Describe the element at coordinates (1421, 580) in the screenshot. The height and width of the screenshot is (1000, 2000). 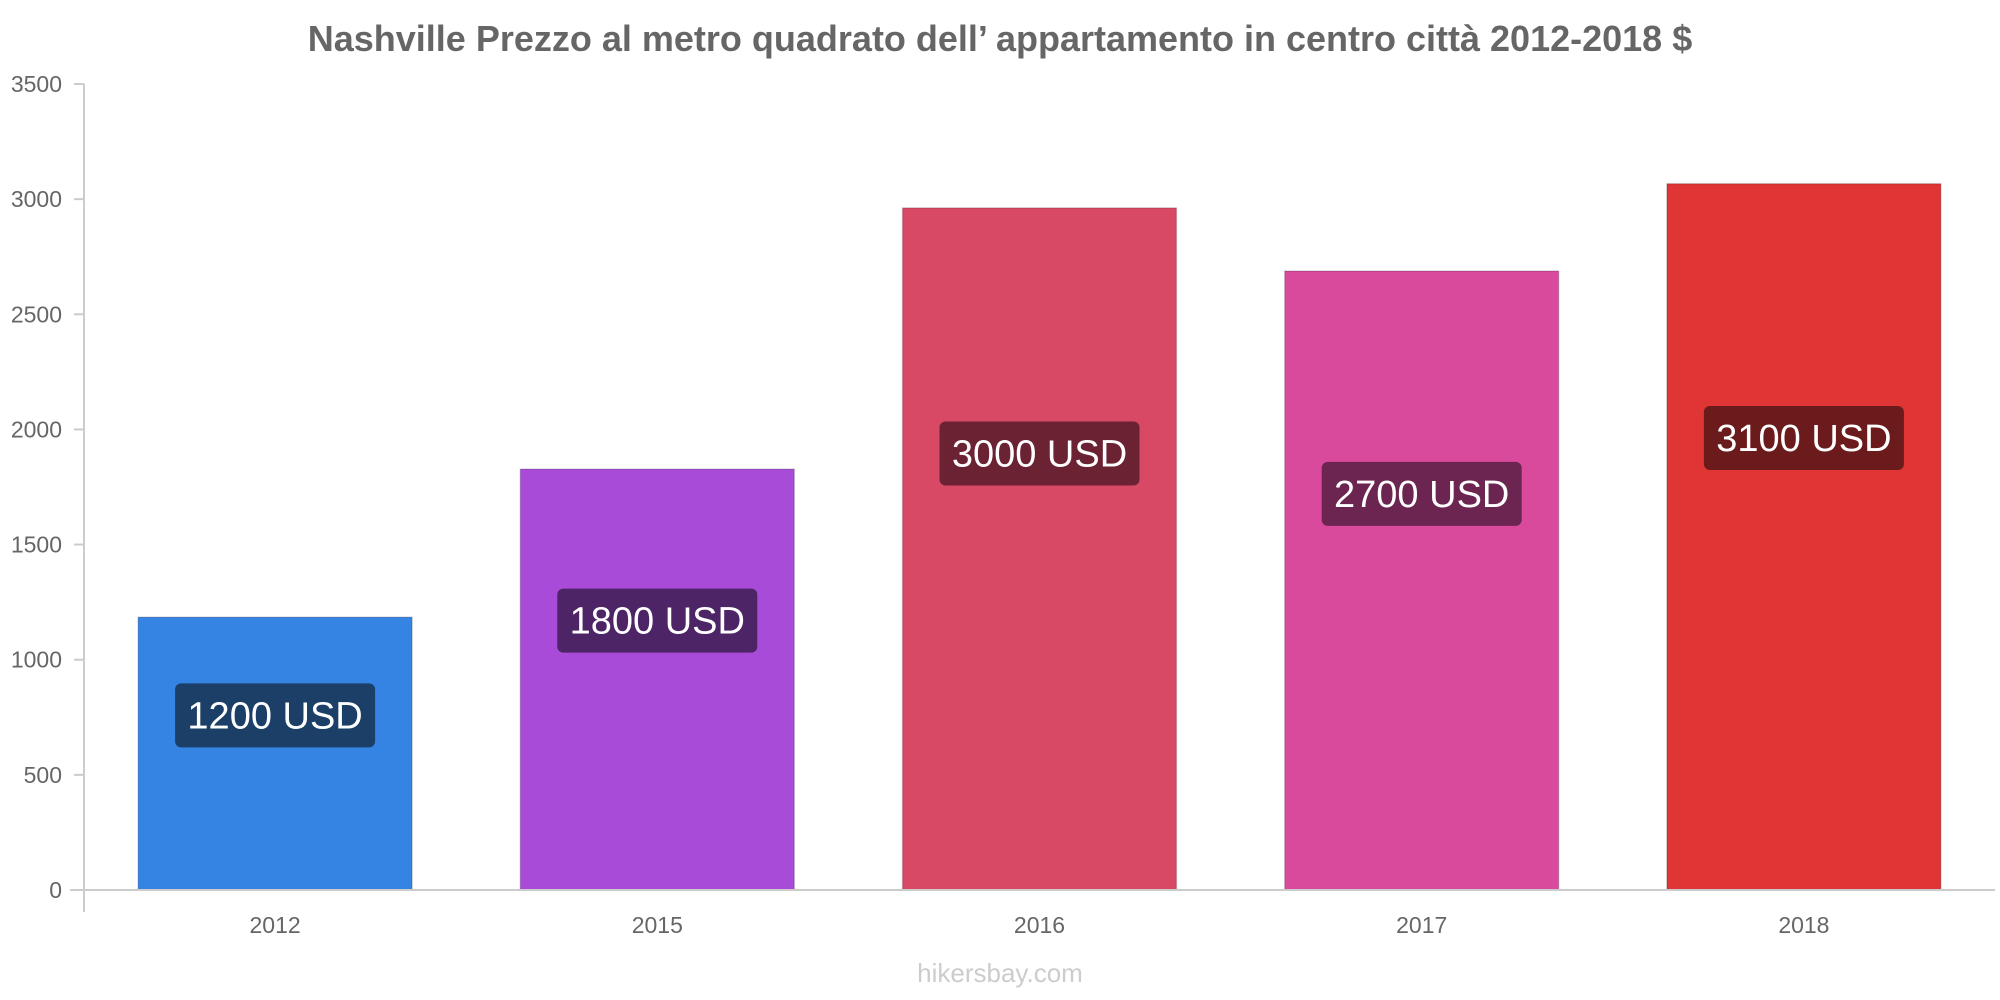
I see `bar-2017` at that location.